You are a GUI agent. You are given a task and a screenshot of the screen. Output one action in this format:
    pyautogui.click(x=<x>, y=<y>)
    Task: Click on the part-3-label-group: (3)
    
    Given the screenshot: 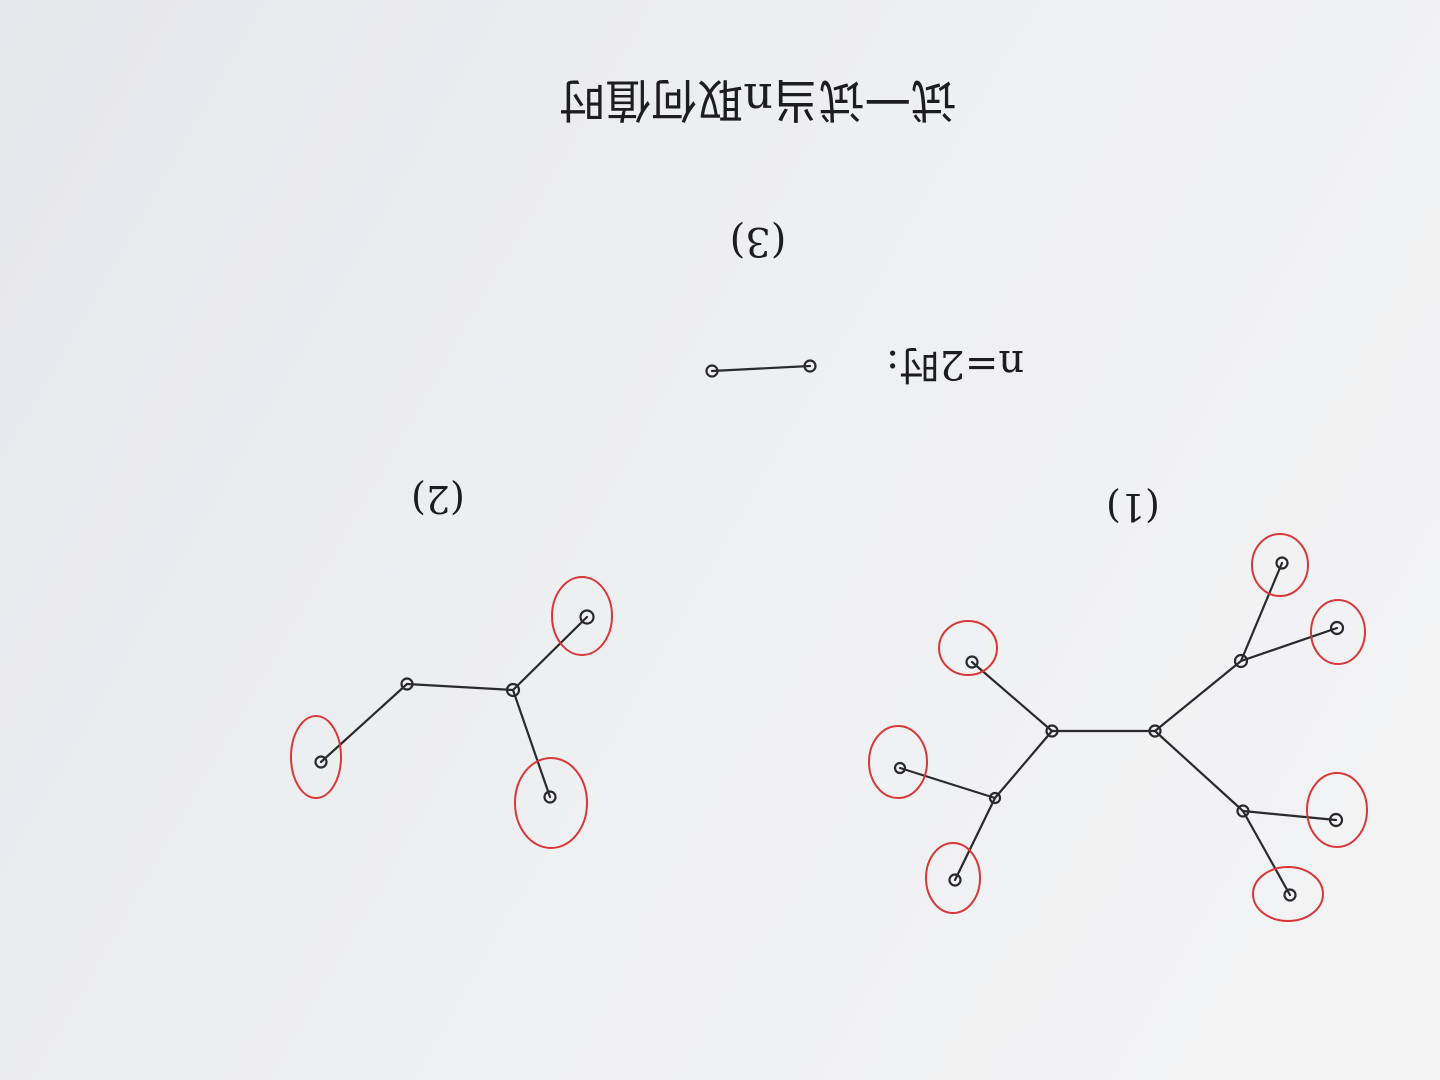 What is the action you would take?
    pyautogui.click(x=758, y=241)
    